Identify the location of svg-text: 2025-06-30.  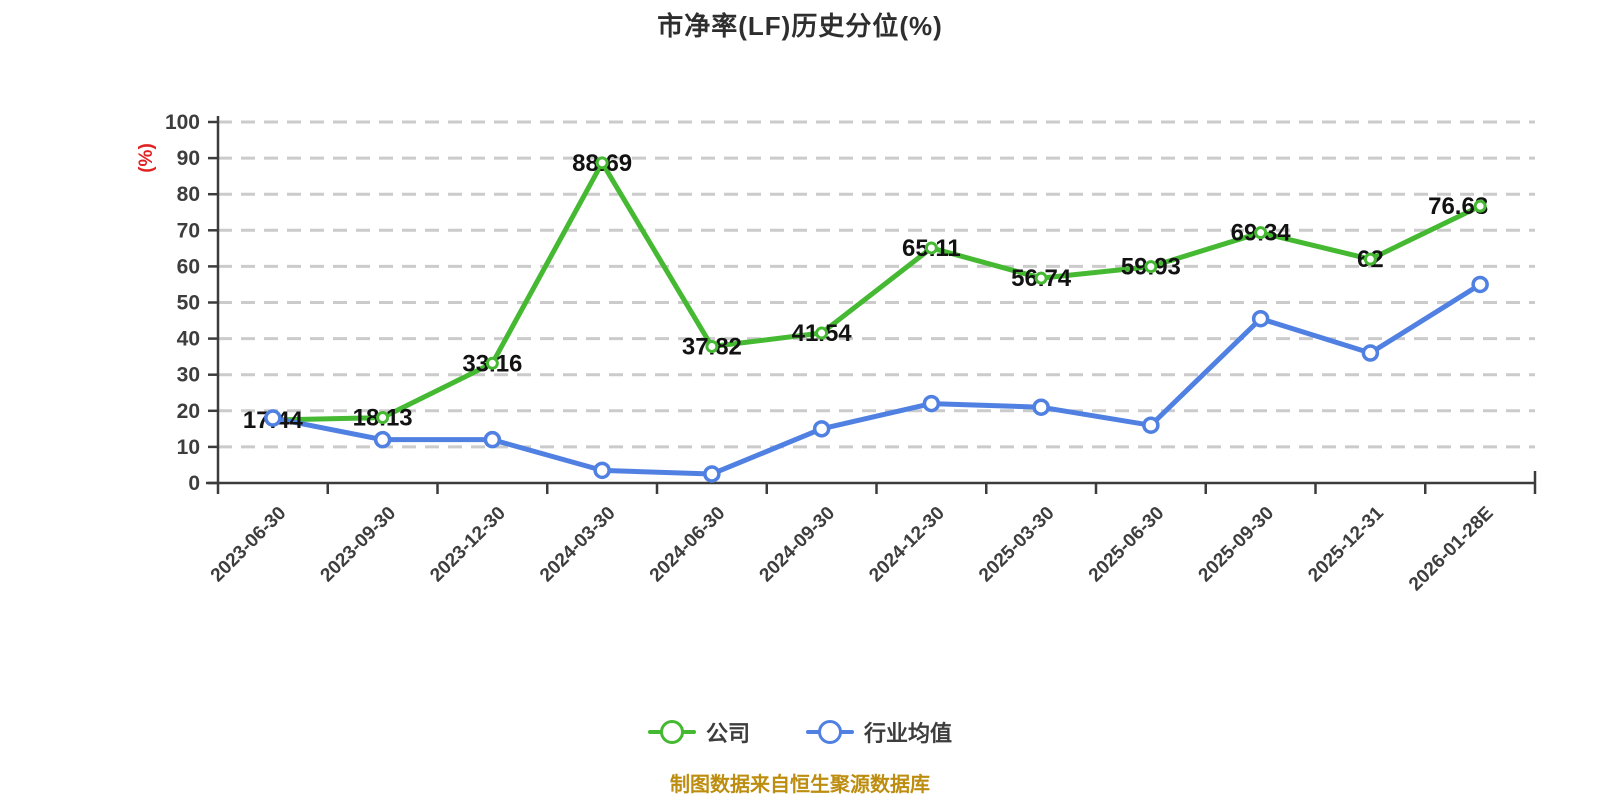
(1127, 545).